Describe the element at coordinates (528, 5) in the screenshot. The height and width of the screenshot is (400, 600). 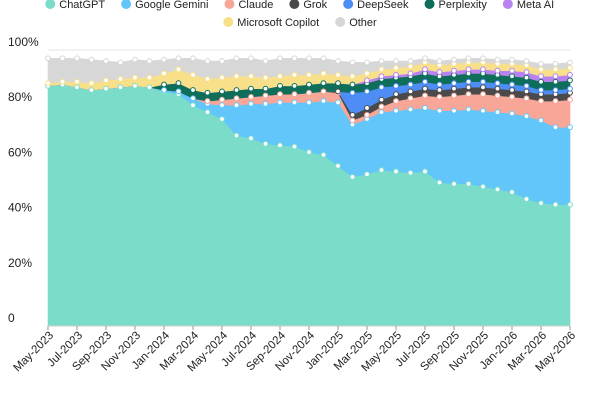
I see `legend-item-meta-ai: Meta AI` at that location.